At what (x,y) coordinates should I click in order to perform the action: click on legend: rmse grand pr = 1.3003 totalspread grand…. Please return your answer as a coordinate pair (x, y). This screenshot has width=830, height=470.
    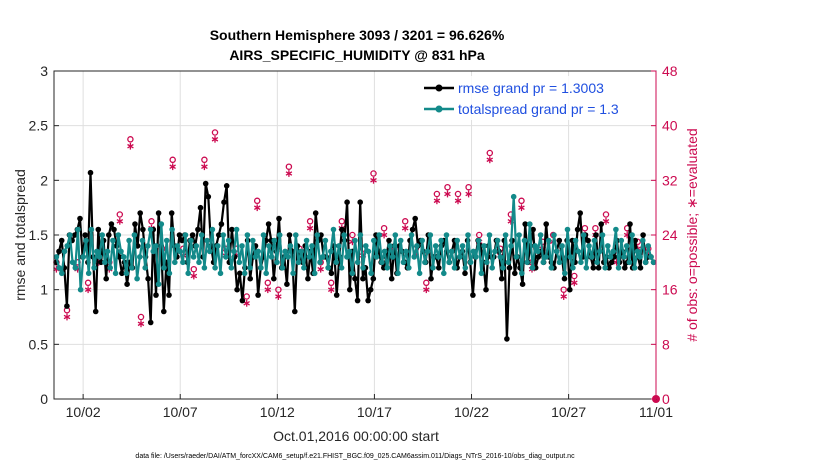
    Looking at the image, I should click on (536, 98).